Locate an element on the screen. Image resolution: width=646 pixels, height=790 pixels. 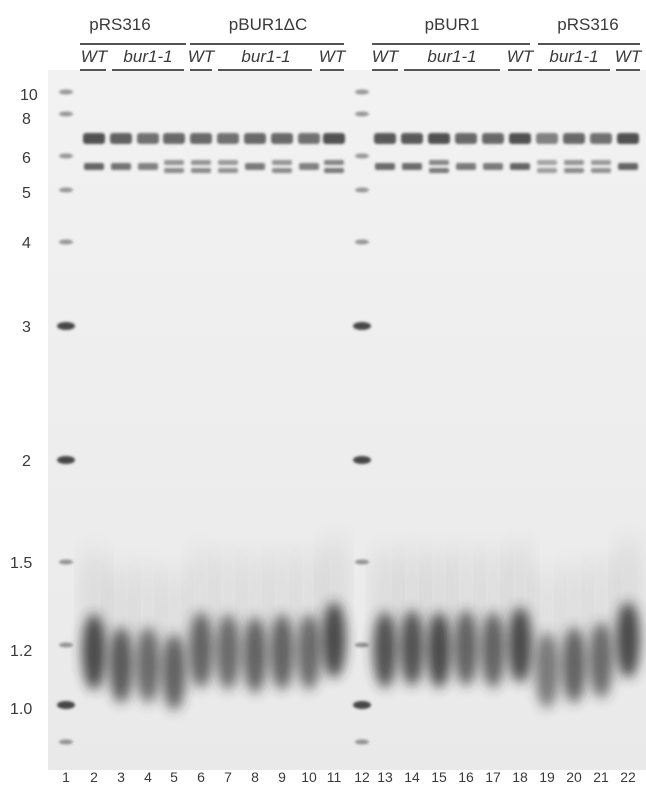
size-marker-label: 3 is located at coordinates (26, 327).